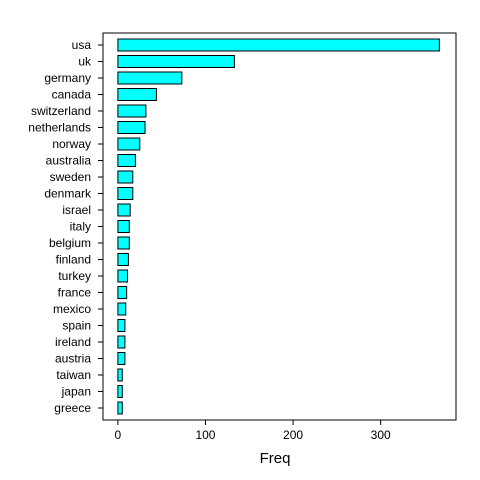  What do you see at coordinates (120, 391) in the screenshot?
I see `bar-japan` at bounding box center [120, 391].